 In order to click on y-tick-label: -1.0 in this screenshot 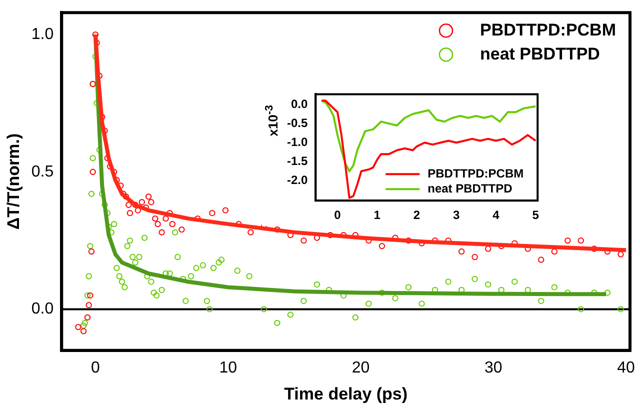, I will do `click(297, 141)`.